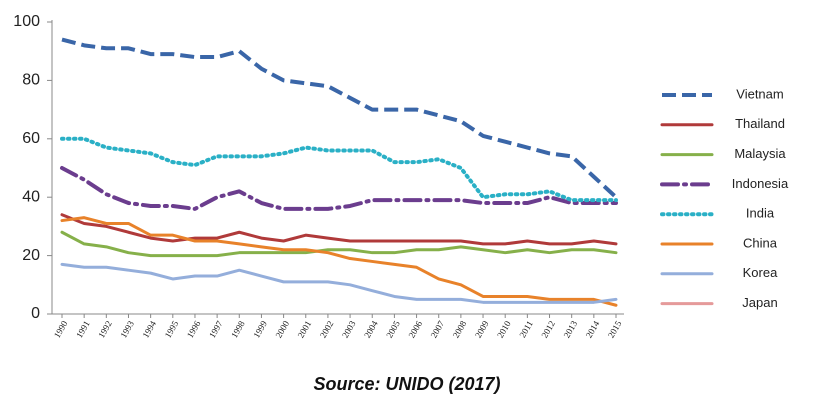 The image size is (814, 406). I want to click on legend-label: Indonesia, so click(760, 183).